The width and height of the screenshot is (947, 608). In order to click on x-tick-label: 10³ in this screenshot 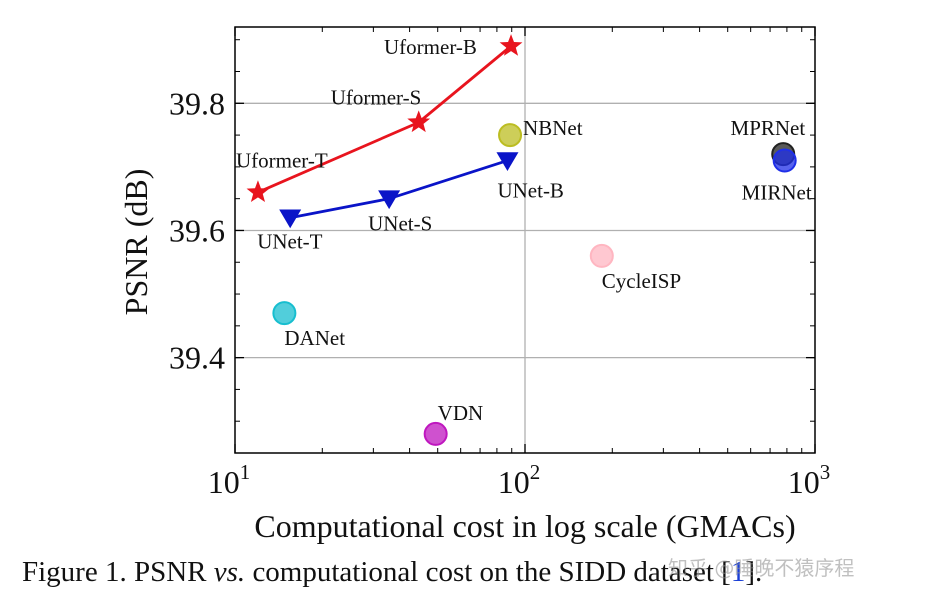, I will do `click(809, 480)`.